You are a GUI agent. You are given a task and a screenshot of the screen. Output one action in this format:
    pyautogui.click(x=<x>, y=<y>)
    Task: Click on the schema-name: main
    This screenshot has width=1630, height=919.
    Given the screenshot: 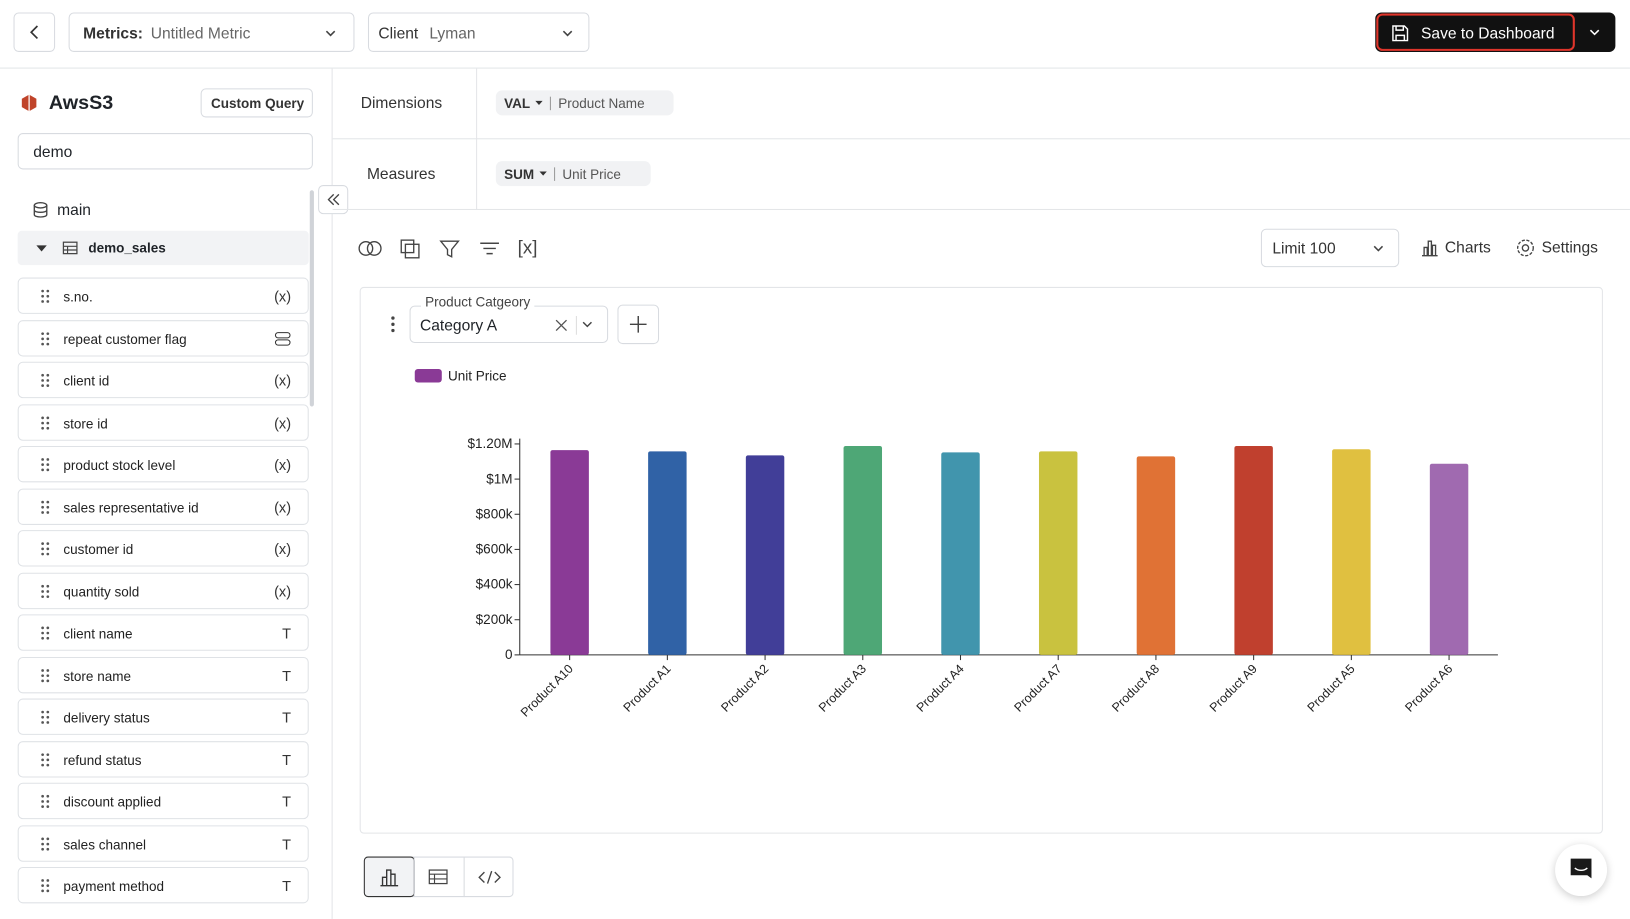 What is the action you would take?
    pyautogui.click(x=74, y=210)
    